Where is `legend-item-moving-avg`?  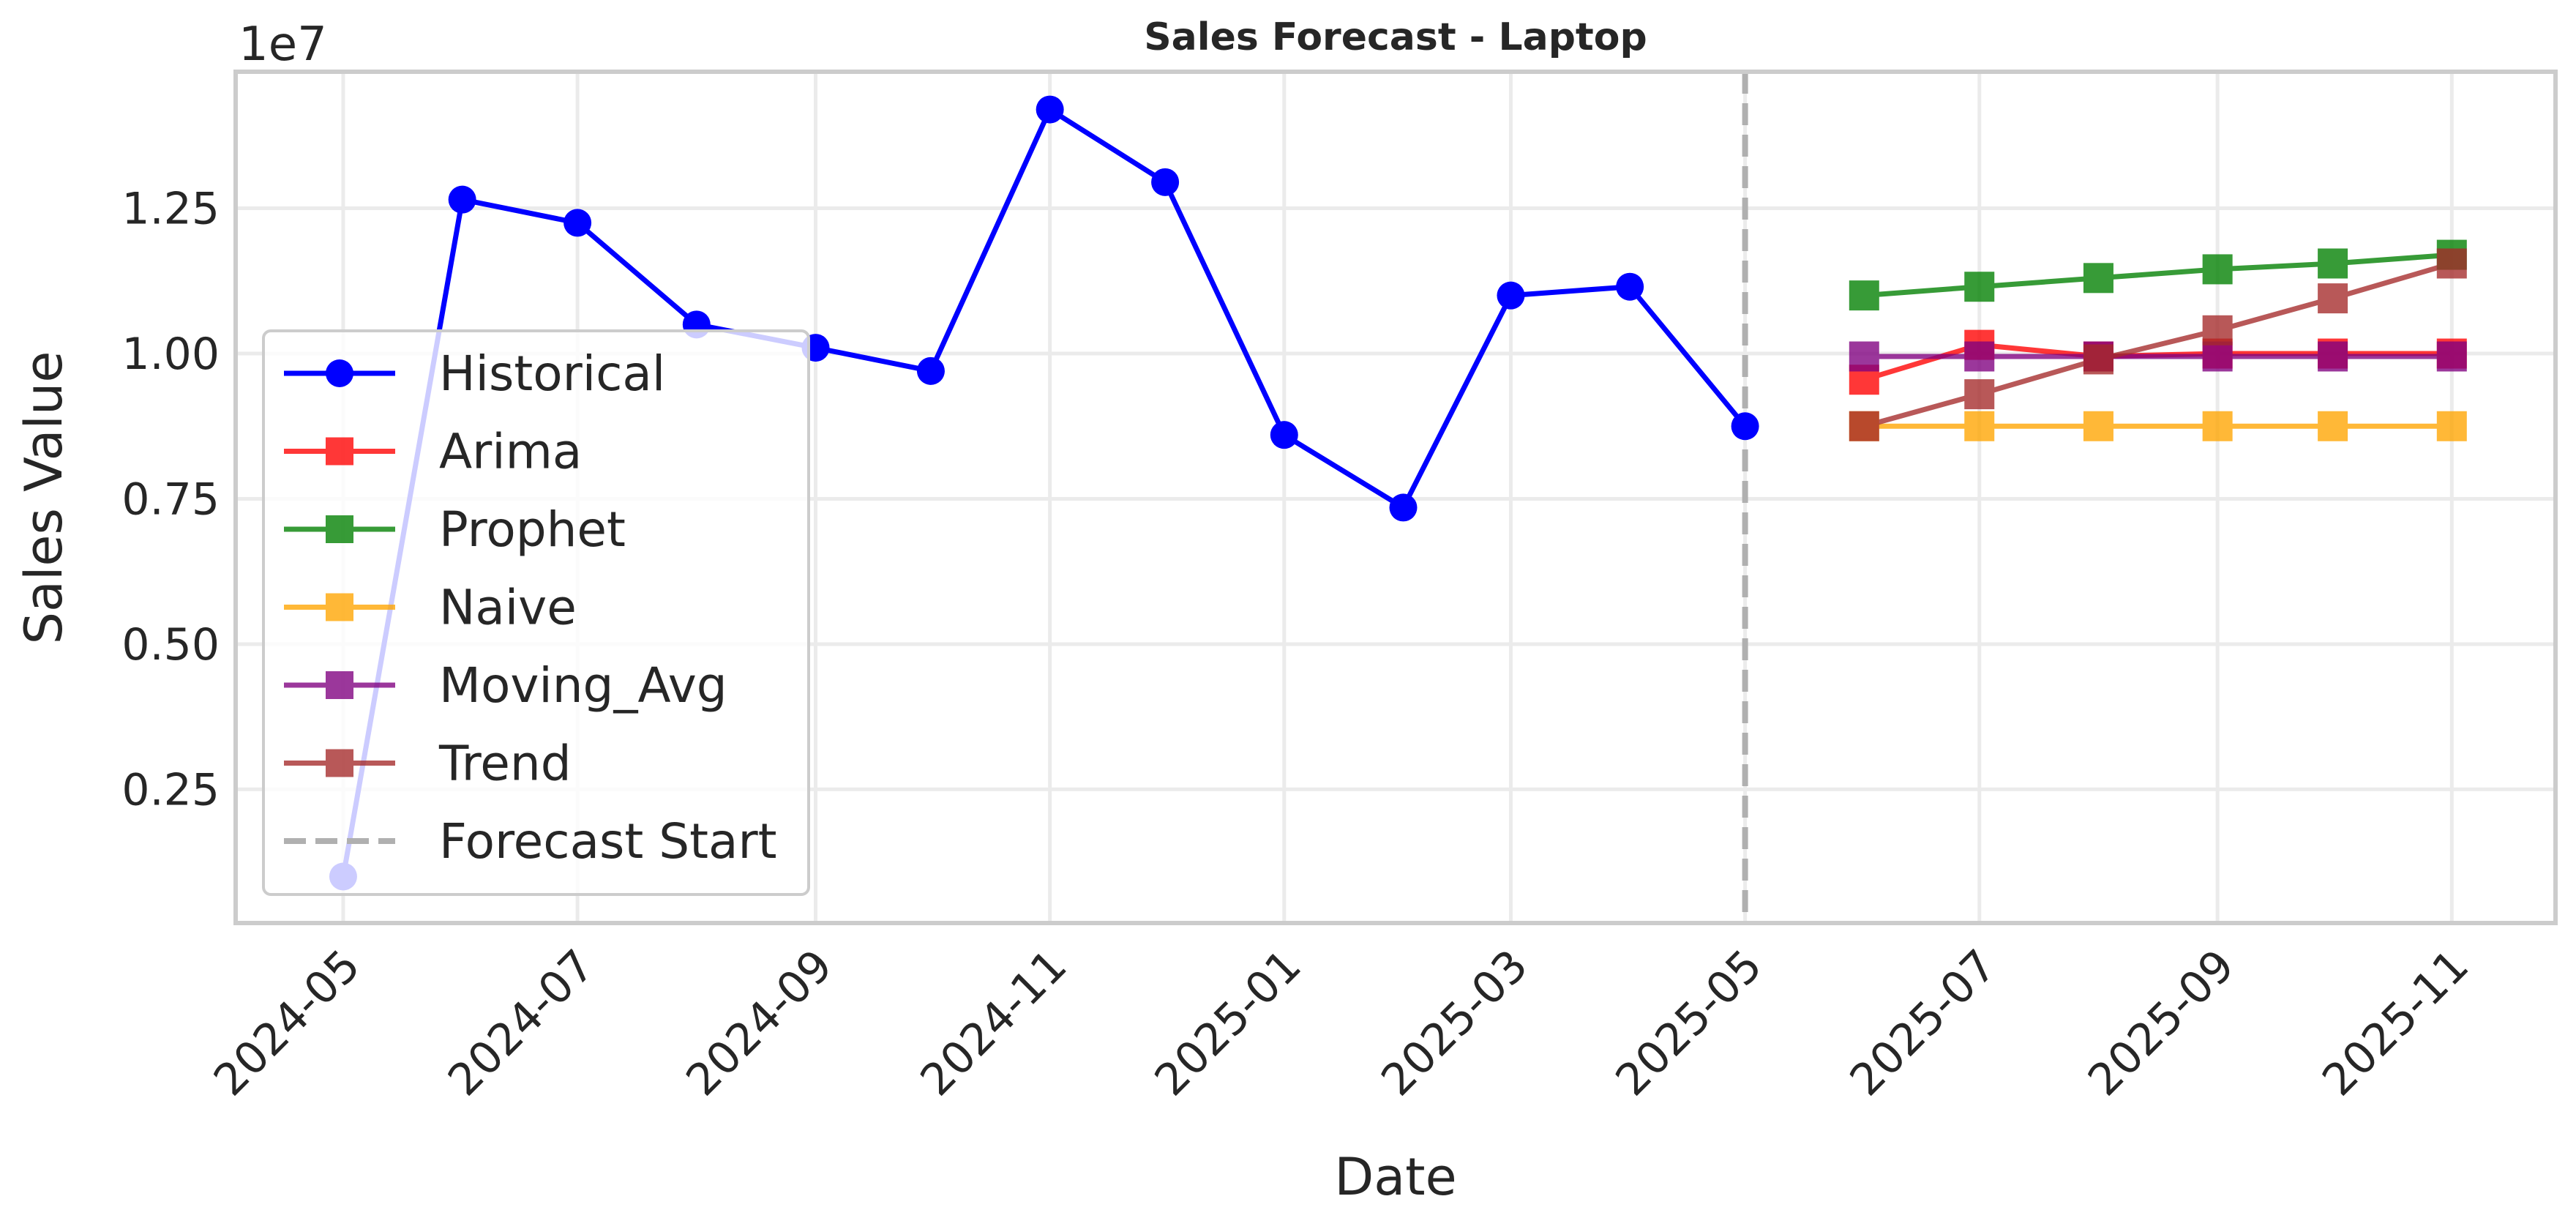 legend-item-moving-avg is located at coordinates (339, 685).